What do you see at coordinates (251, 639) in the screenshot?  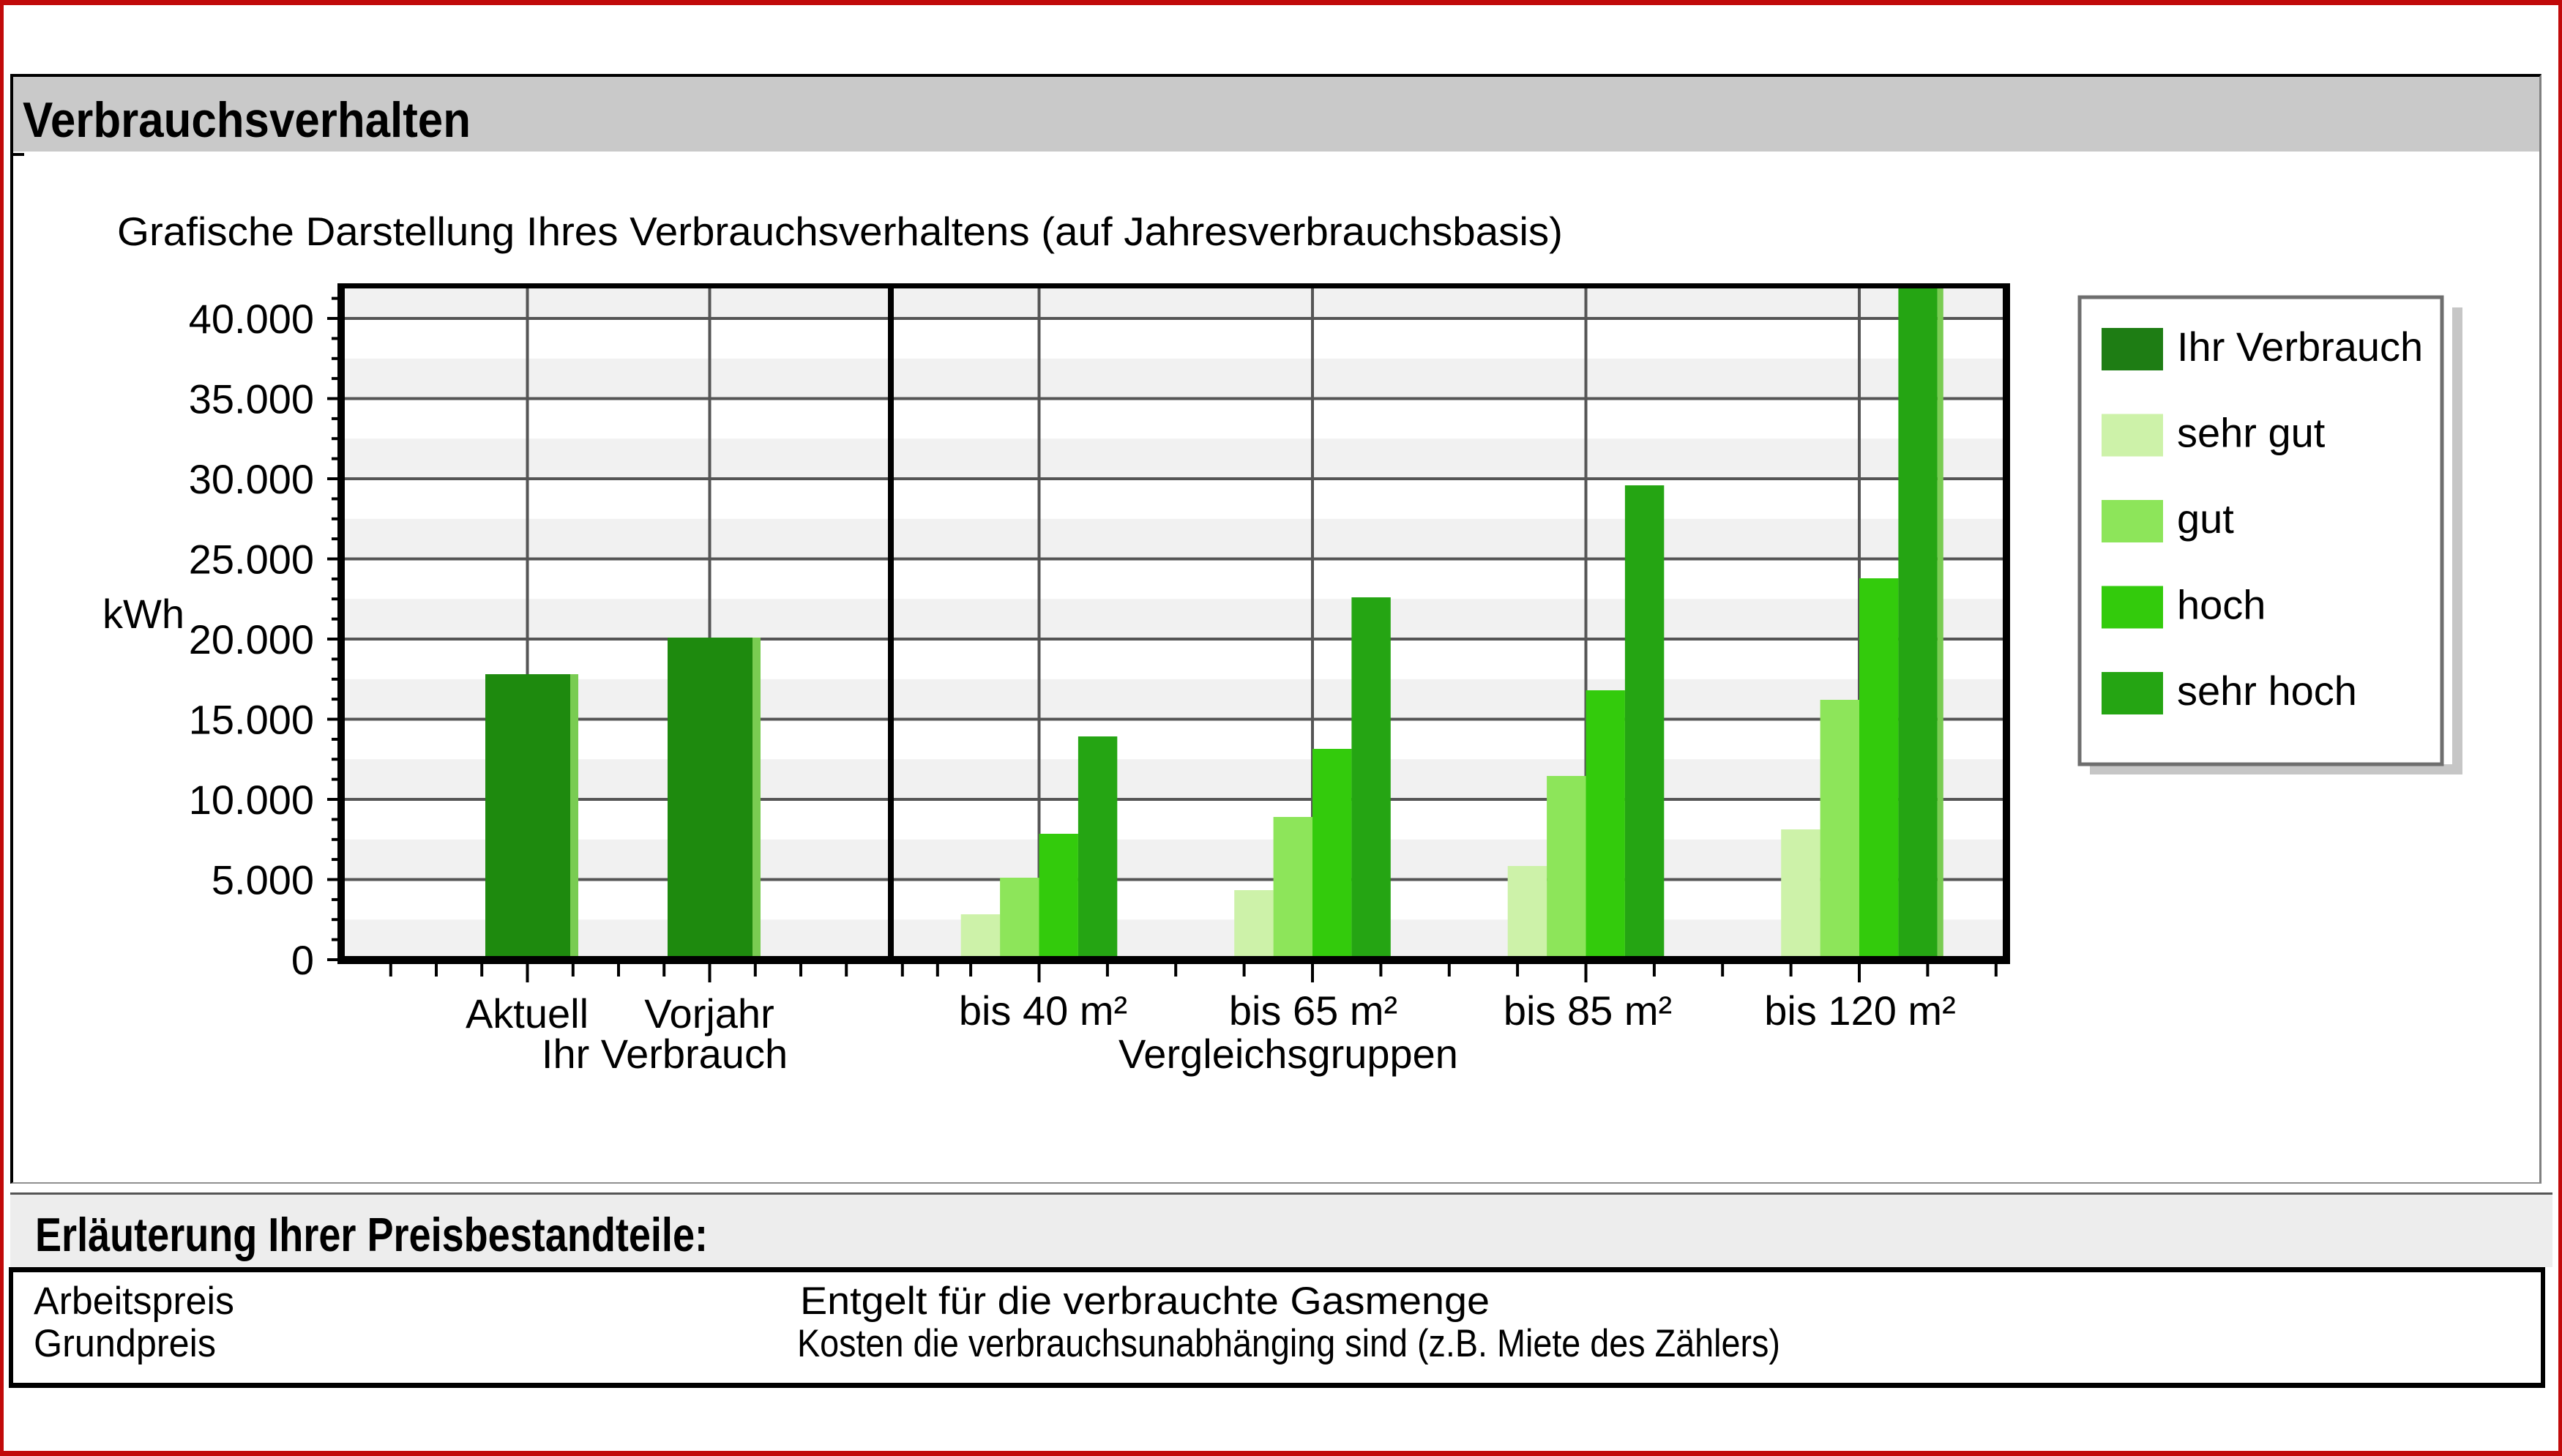 I see `svg-text: 20.000` at bounding box center [251, 639].